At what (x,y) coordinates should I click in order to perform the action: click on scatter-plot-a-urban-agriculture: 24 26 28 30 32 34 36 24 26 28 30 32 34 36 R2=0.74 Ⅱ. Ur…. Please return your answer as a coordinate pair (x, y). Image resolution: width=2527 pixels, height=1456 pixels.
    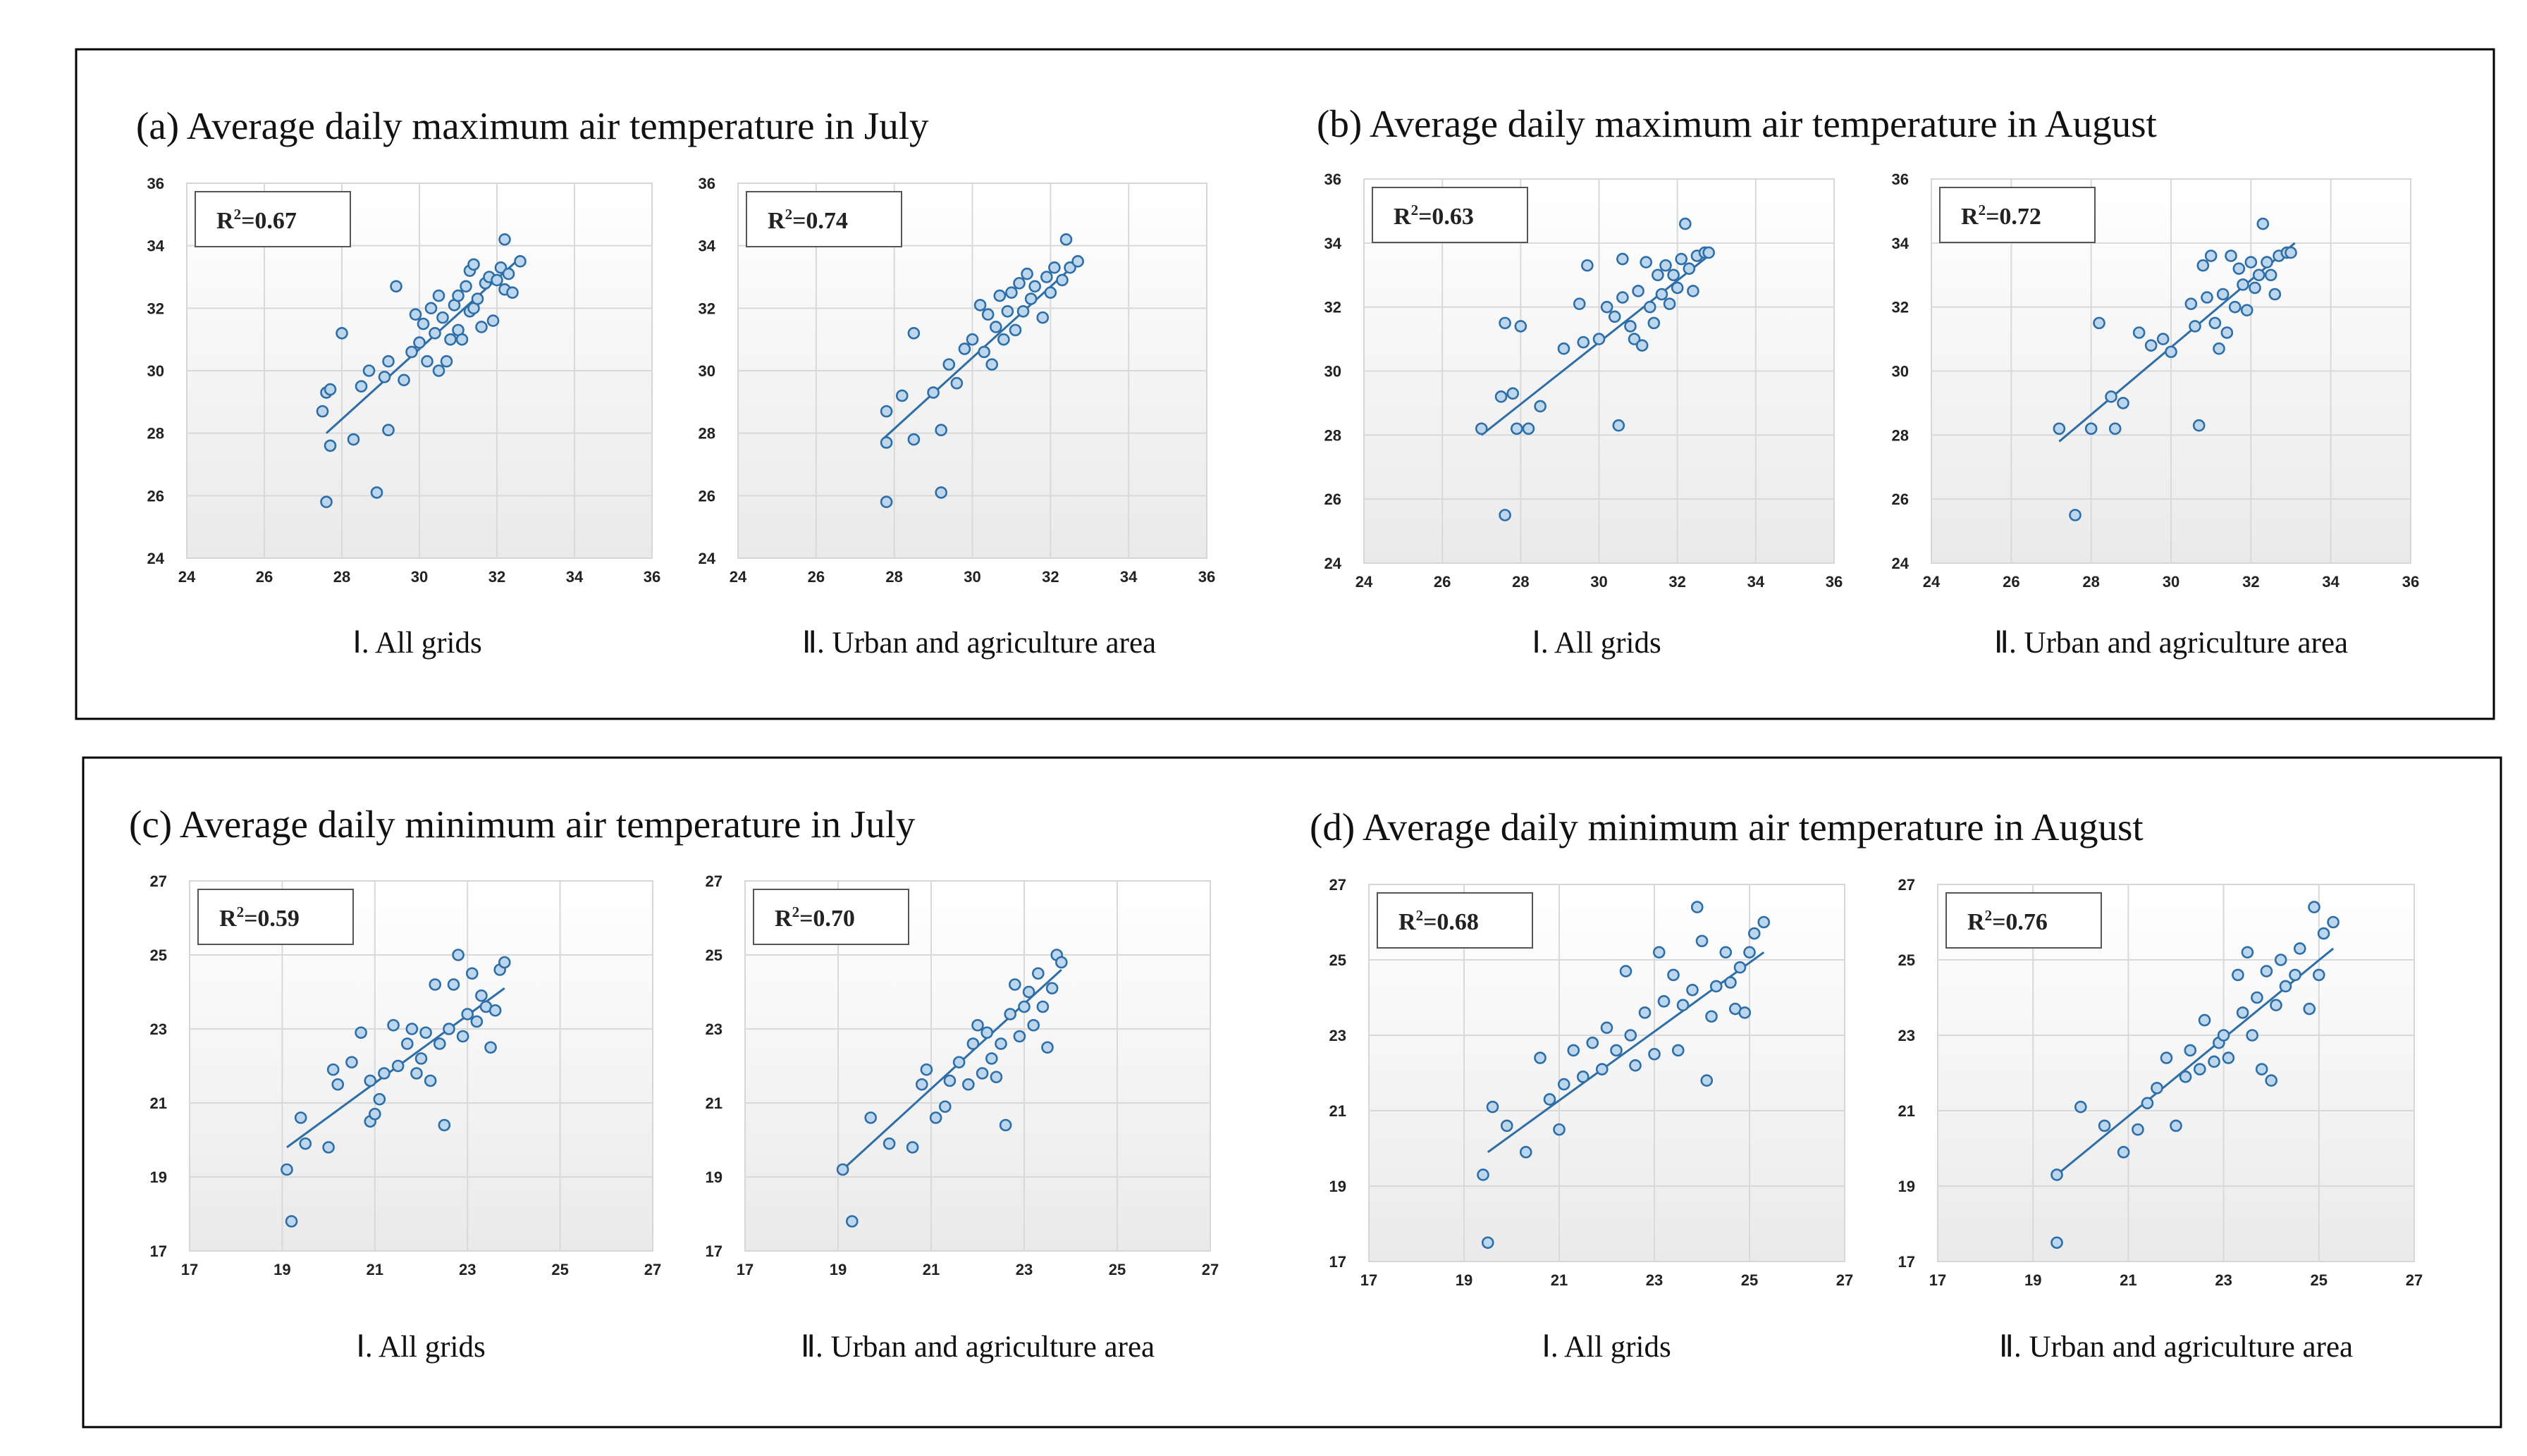
    Looking at the image, I should click on (957, 417).